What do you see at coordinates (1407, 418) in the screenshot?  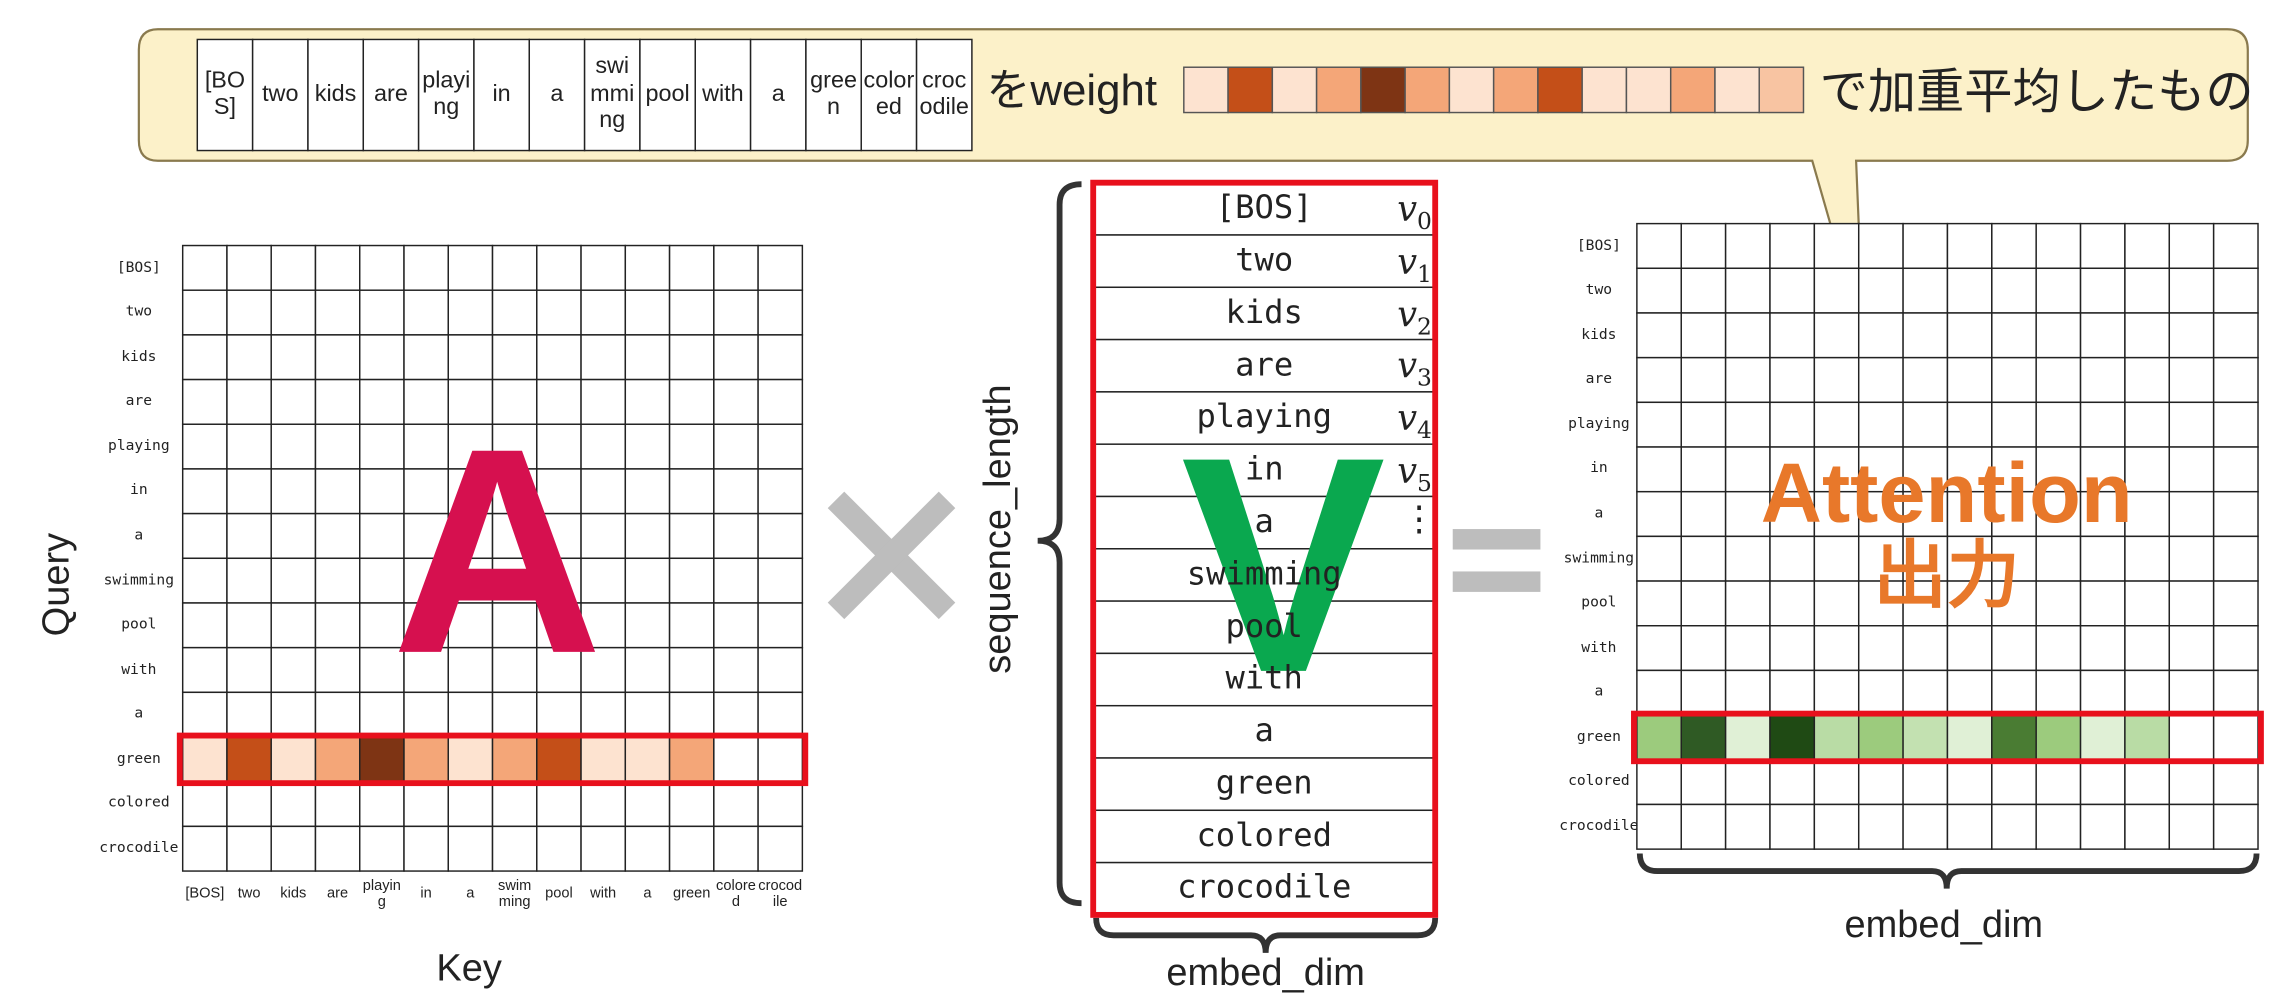 I see `vector-symbol: v` at bounding box center [1407, 418].